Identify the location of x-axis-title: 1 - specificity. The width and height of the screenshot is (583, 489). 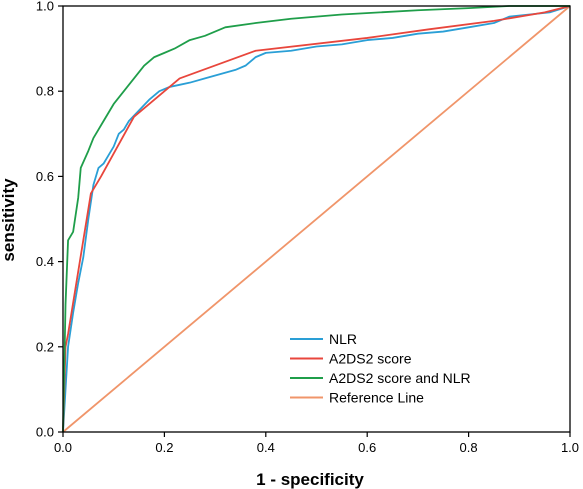
(310, 479).